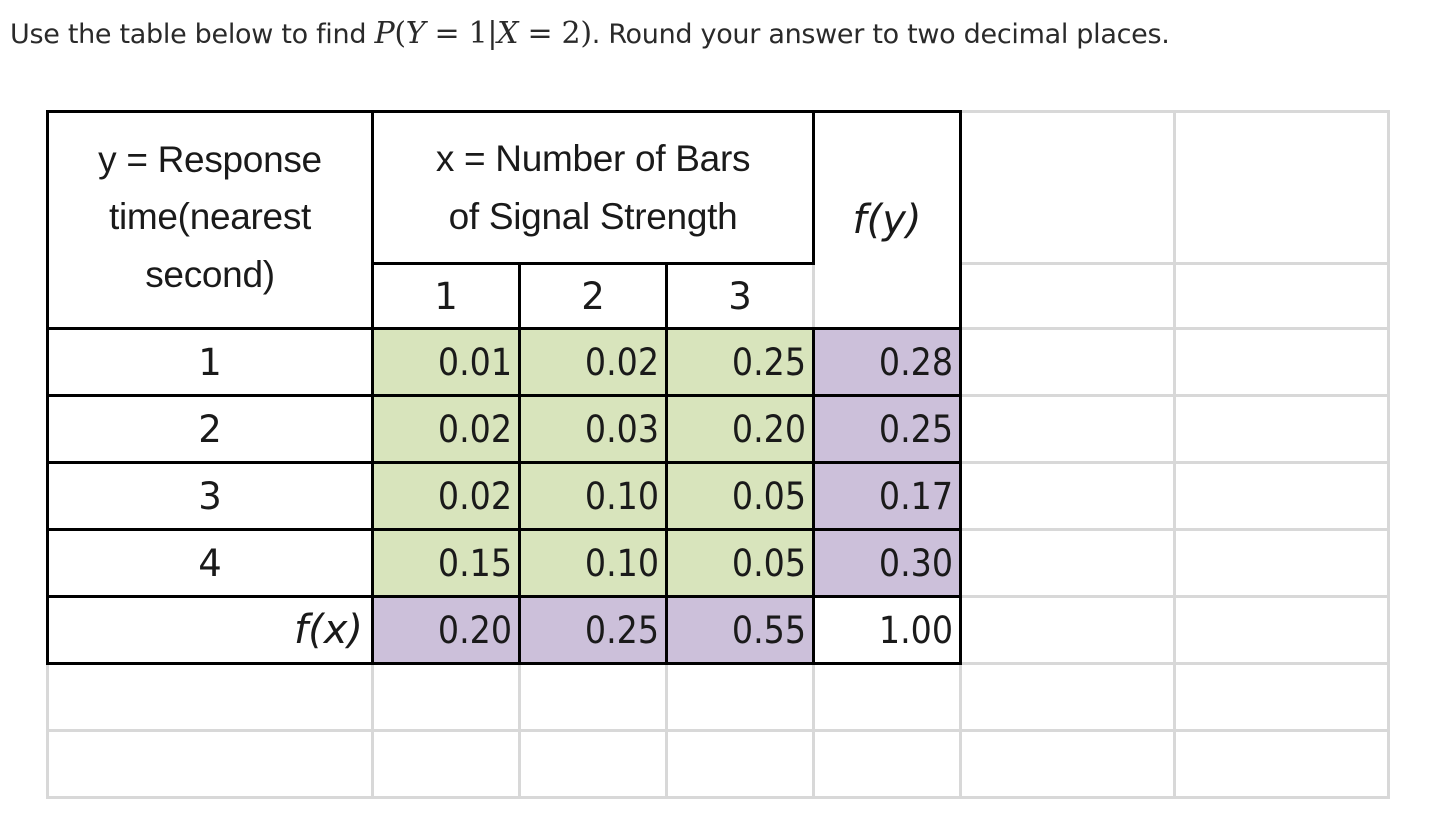 The width and height of the screenshot is (1450, 830). I want to click on fx-label: f(x), so click(210, 630).